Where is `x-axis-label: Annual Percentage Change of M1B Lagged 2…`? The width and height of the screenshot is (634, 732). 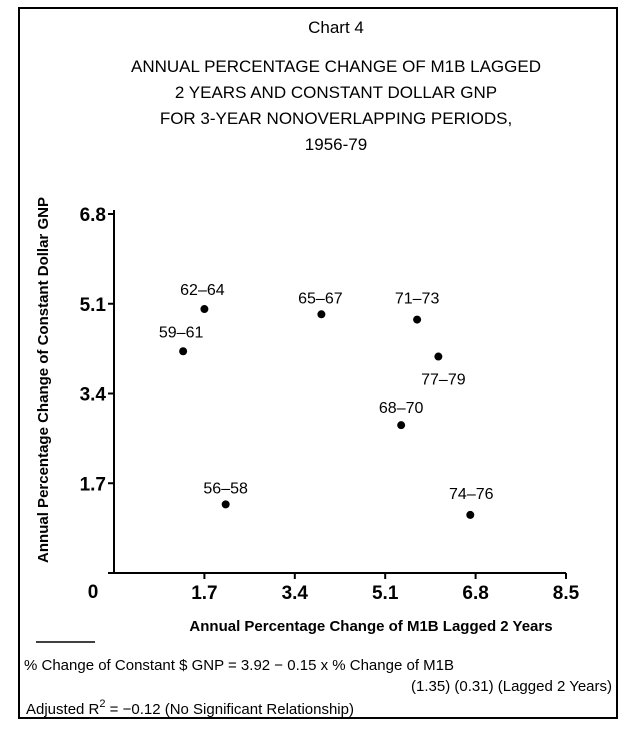 x-axis-label: Annual Percentage Change of M1B Lagged 2… is located at coordinates (370, 626).